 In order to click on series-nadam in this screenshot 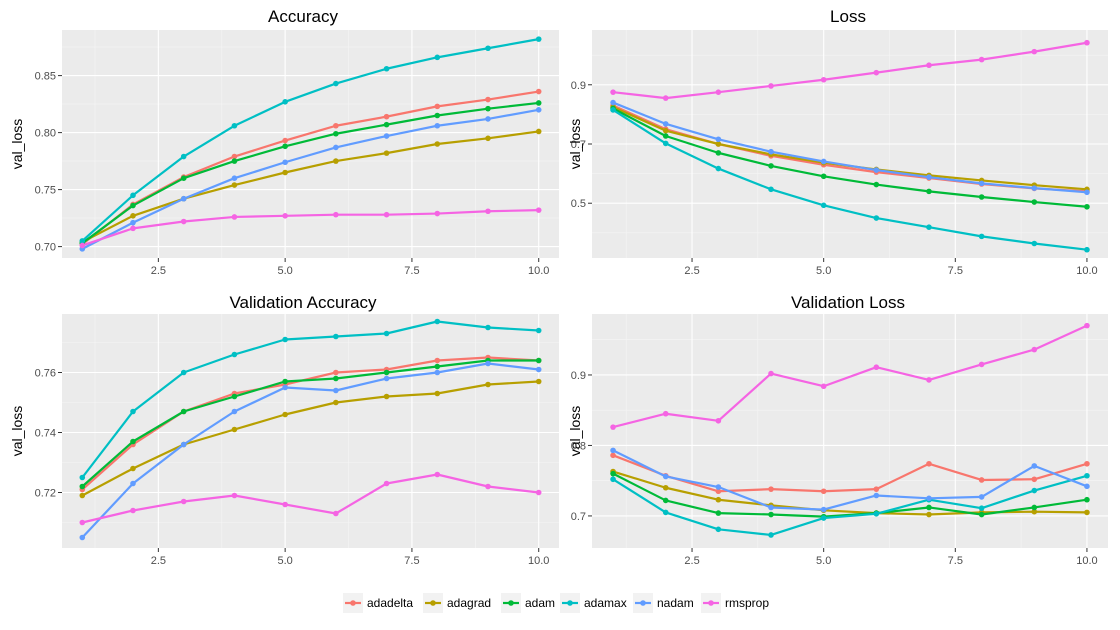, I will do `click(850, 480)`.